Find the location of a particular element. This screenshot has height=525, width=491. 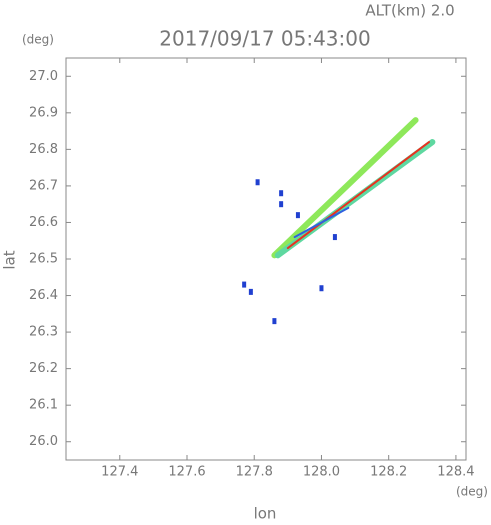

y-tick-label: 26.0 is located at coordinates (43, 441).